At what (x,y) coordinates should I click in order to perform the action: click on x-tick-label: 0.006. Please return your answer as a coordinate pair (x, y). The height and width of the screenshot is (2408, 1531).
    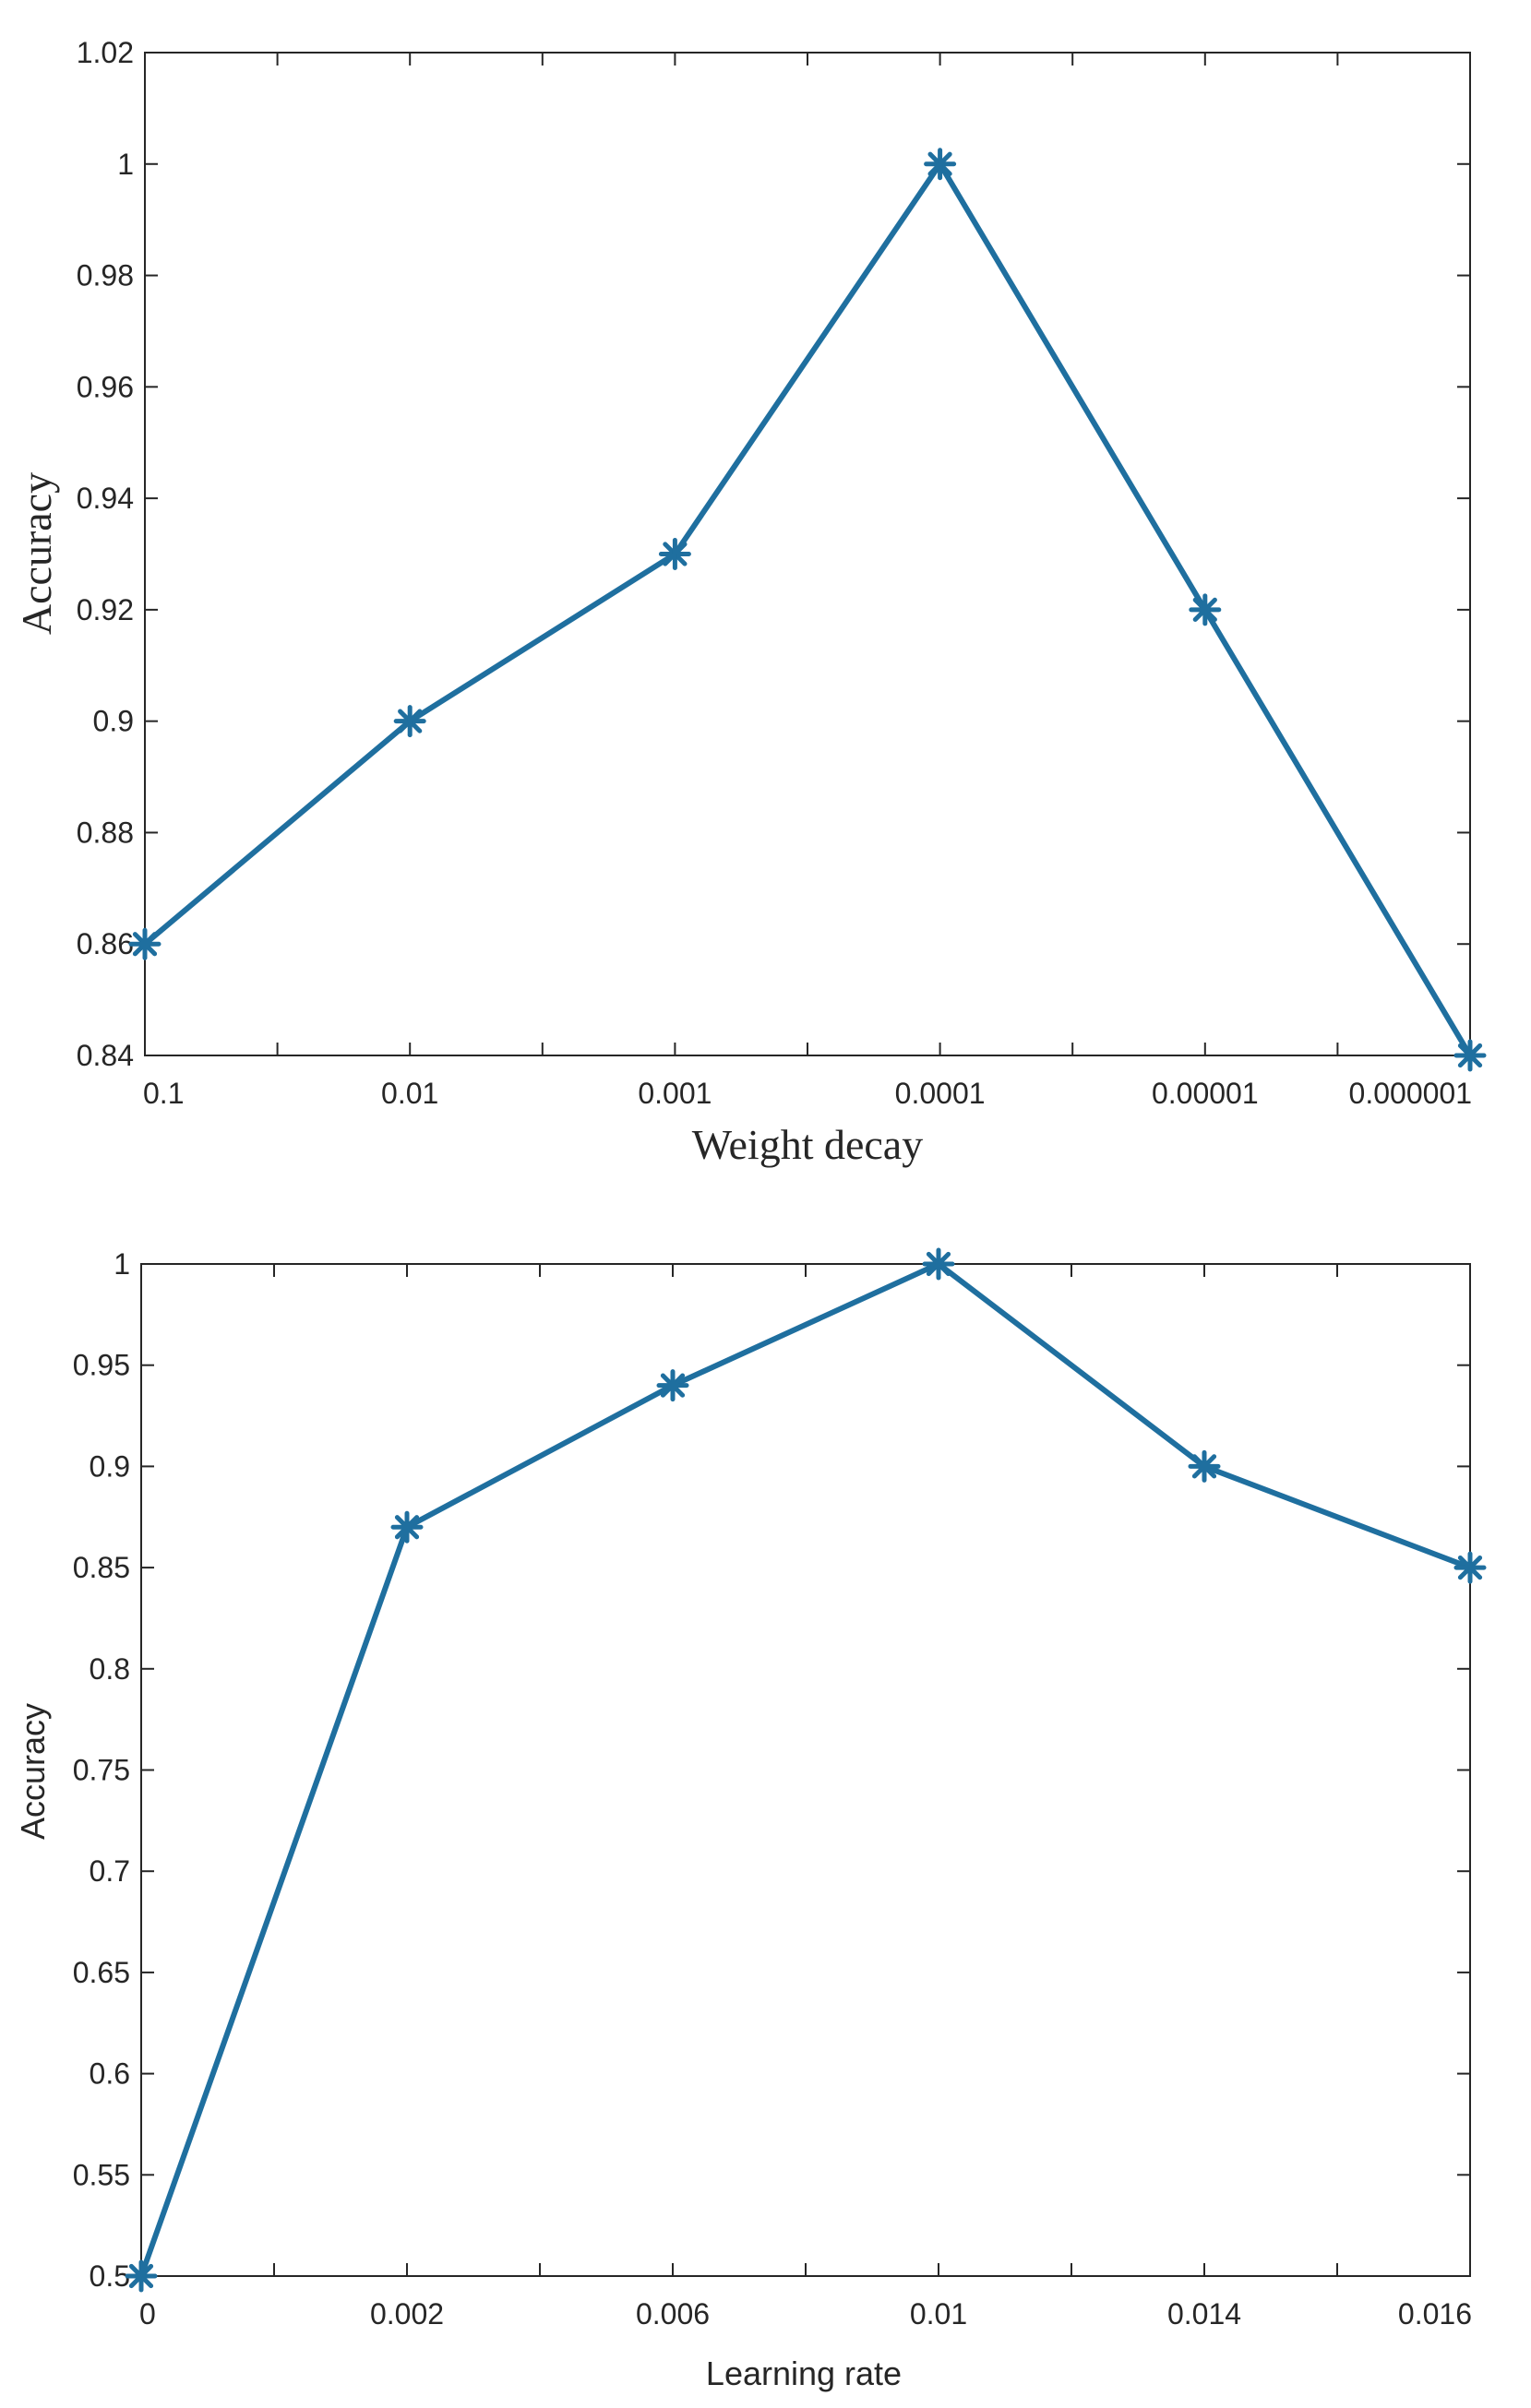
    Looking at the image, I should click on (673, 2314).